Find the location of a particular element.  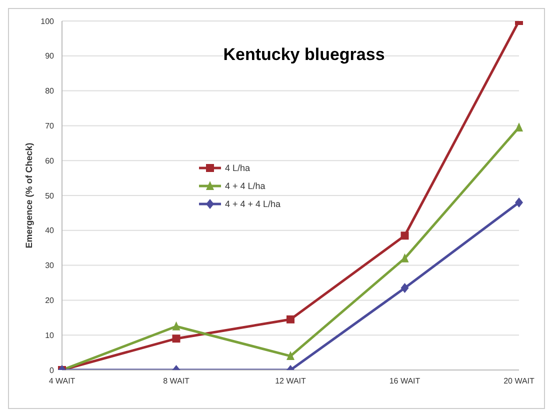

legend-label: 4 + 4 + 4 L/ha is located at coordinates (253, 204).